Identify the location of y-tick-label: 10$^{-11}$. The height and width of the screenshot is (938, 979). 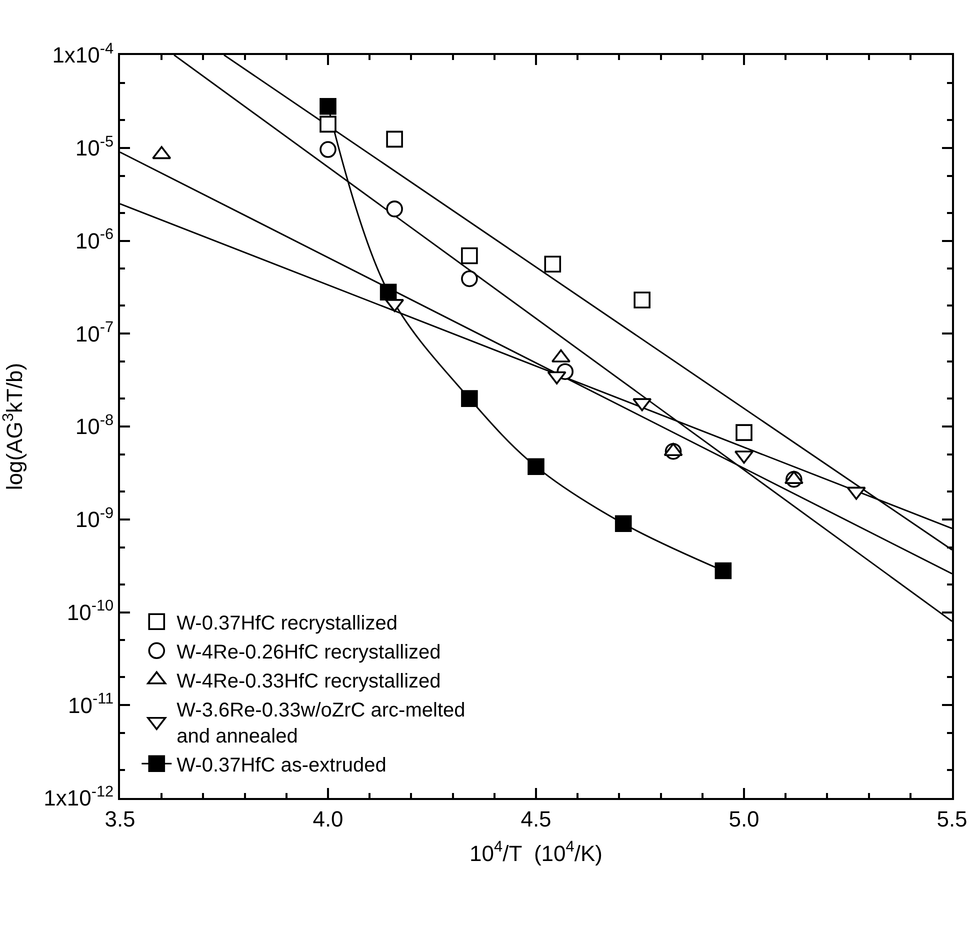
(91, 704).